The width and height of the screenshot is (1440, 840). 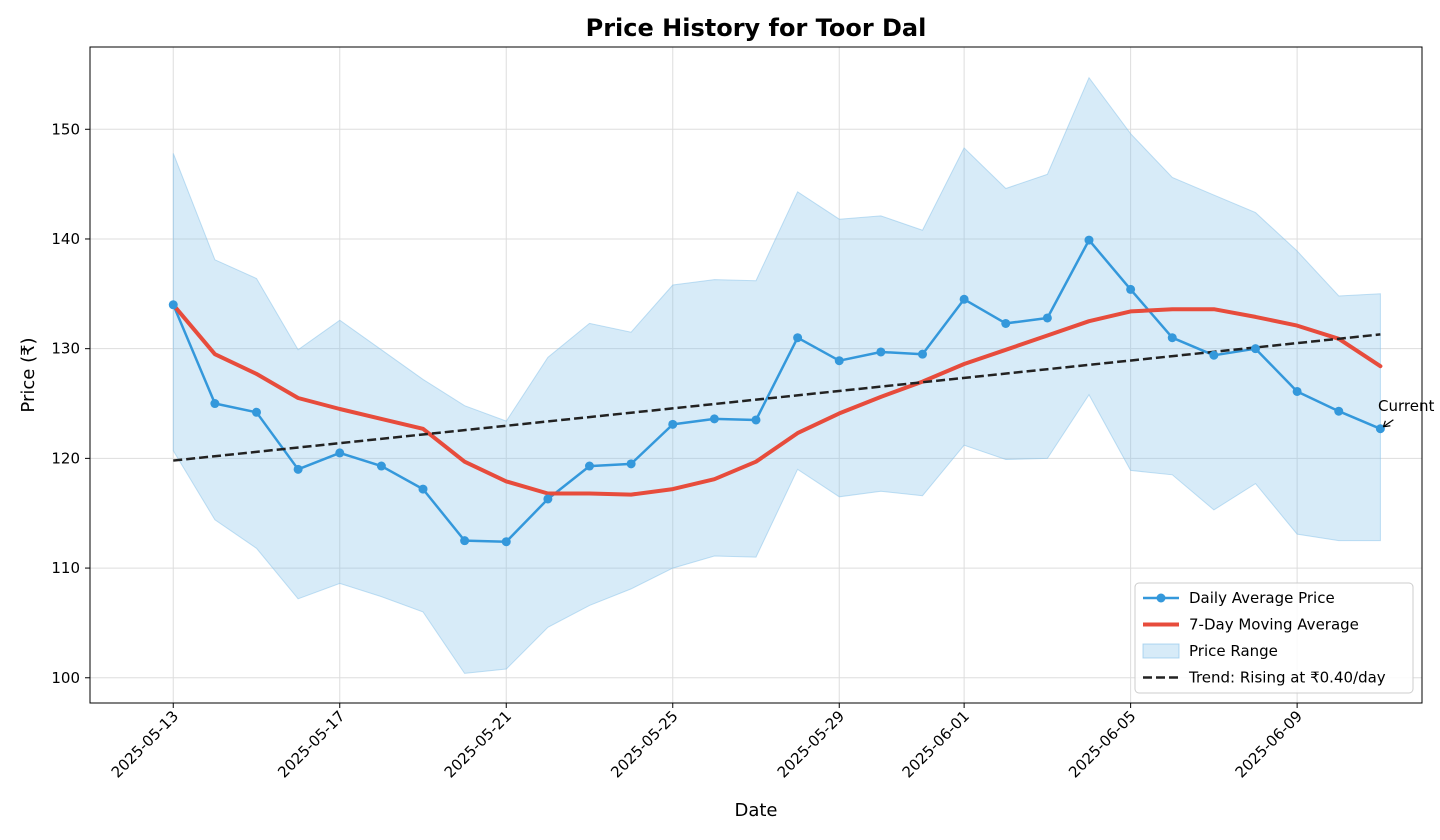 I want to click on x-axis-label: Date, so click(x=755, y=810).